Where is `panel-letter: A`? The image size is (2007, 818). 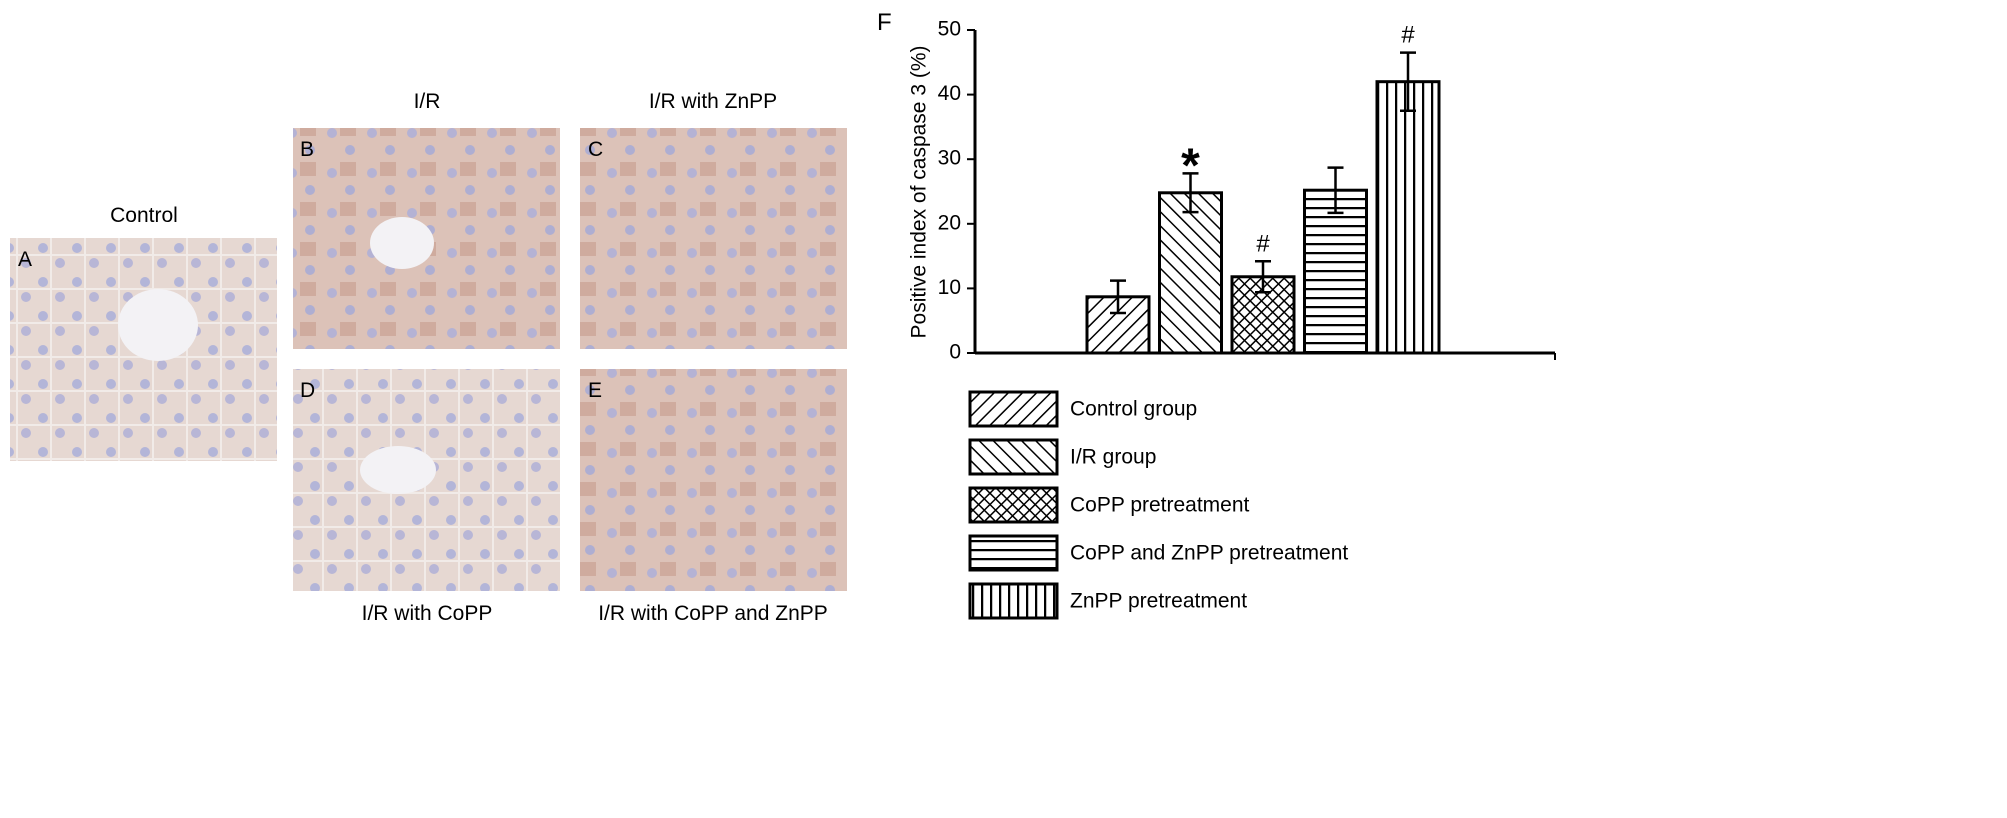
panel-letter: A is located at coordinates (25, 259).